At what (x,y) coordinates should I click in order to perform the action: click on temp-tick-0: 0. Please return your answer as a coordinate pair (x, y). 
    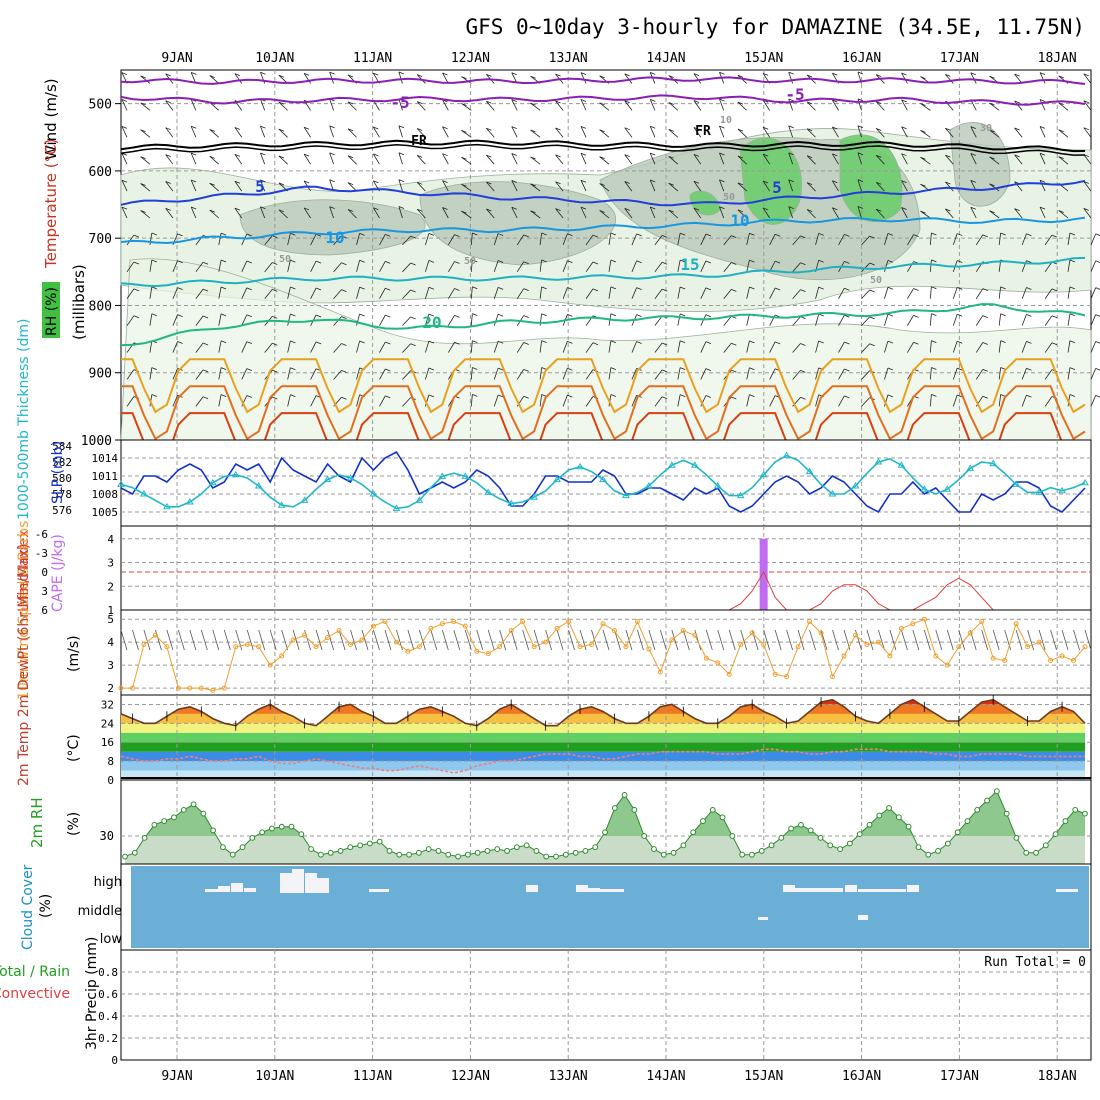
    Looking at the image, I should click on (110, 780).